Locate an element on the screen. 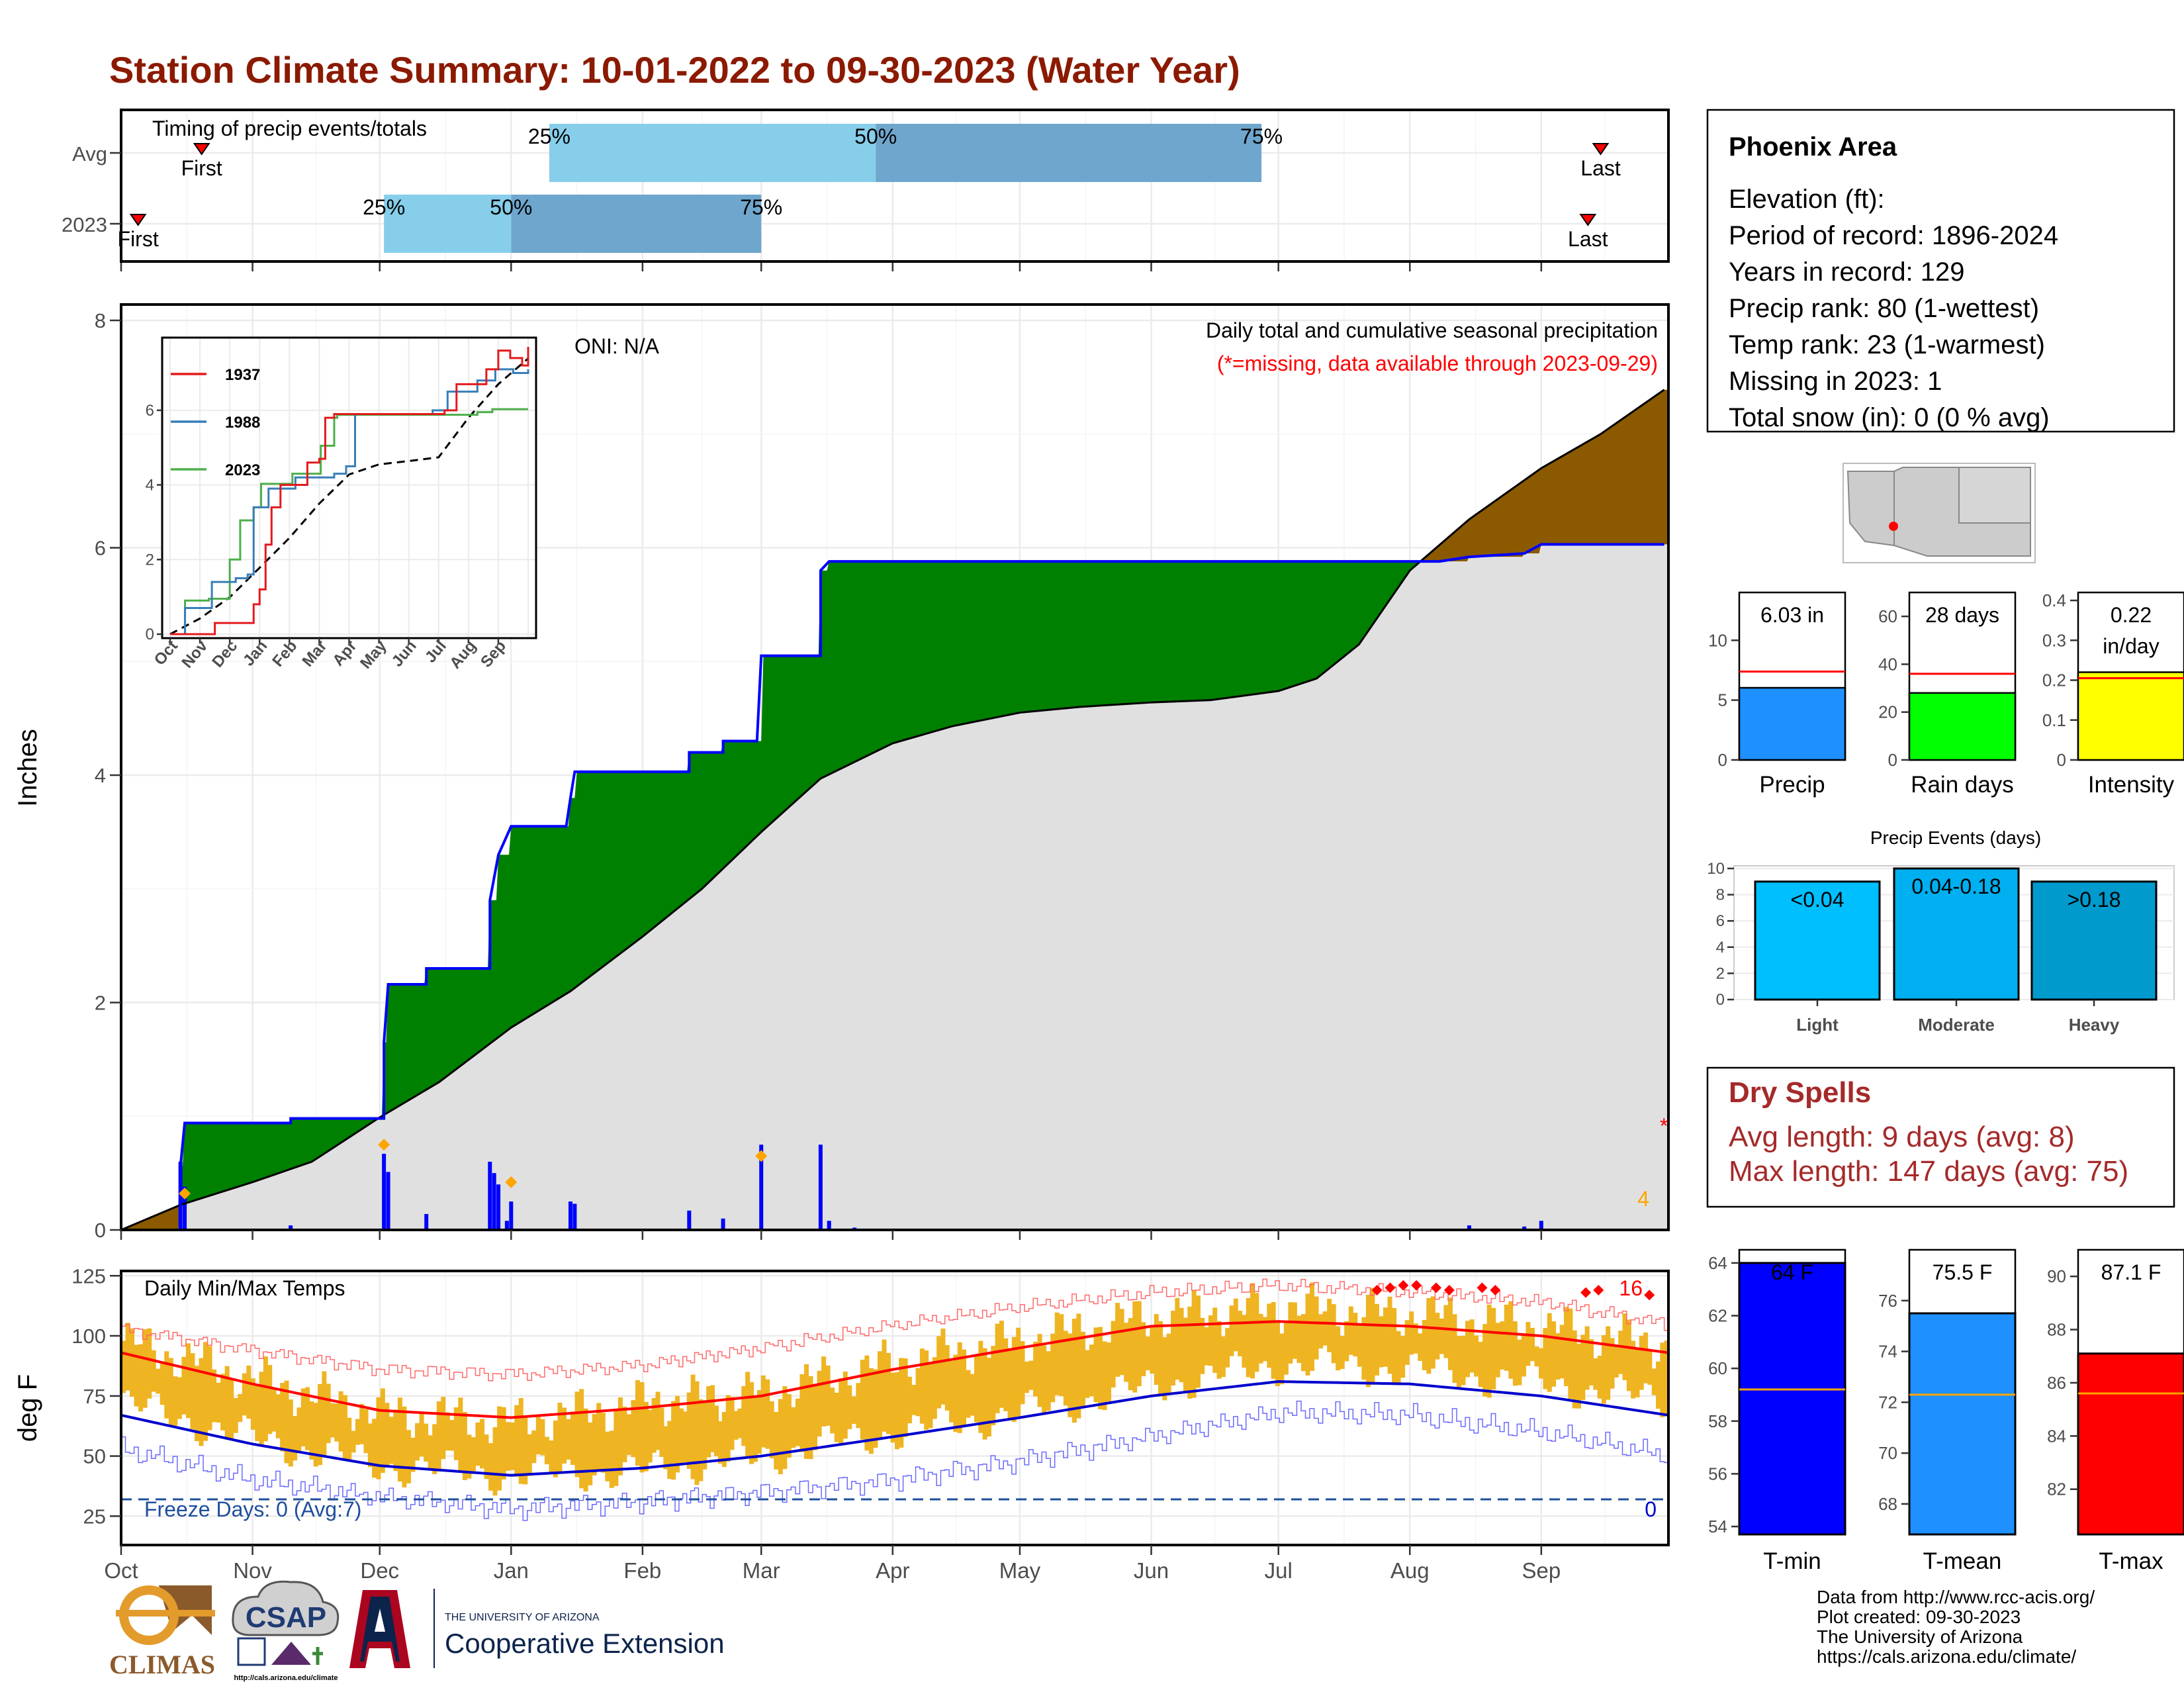  temp-ytick-label: 25 is located at coordinates (95, 1516).